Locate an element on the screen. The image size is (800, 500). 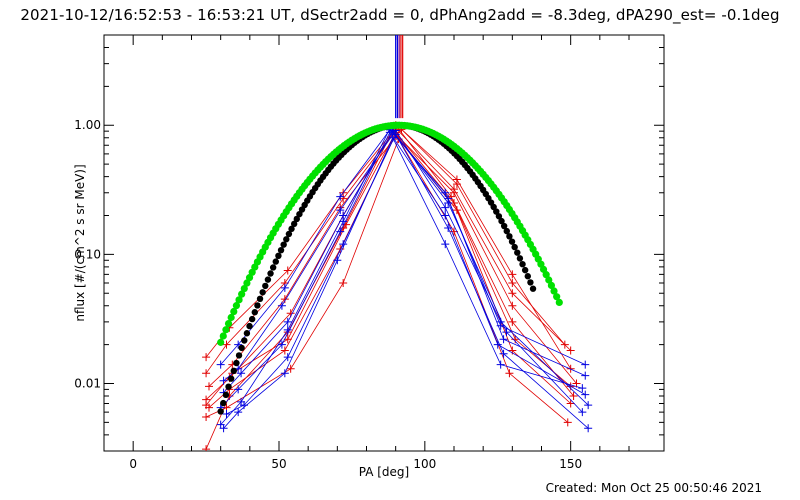
created-timestamp: Created: Mon Oct 25 00:50:46 2021 is located at coordinates (653, 488).